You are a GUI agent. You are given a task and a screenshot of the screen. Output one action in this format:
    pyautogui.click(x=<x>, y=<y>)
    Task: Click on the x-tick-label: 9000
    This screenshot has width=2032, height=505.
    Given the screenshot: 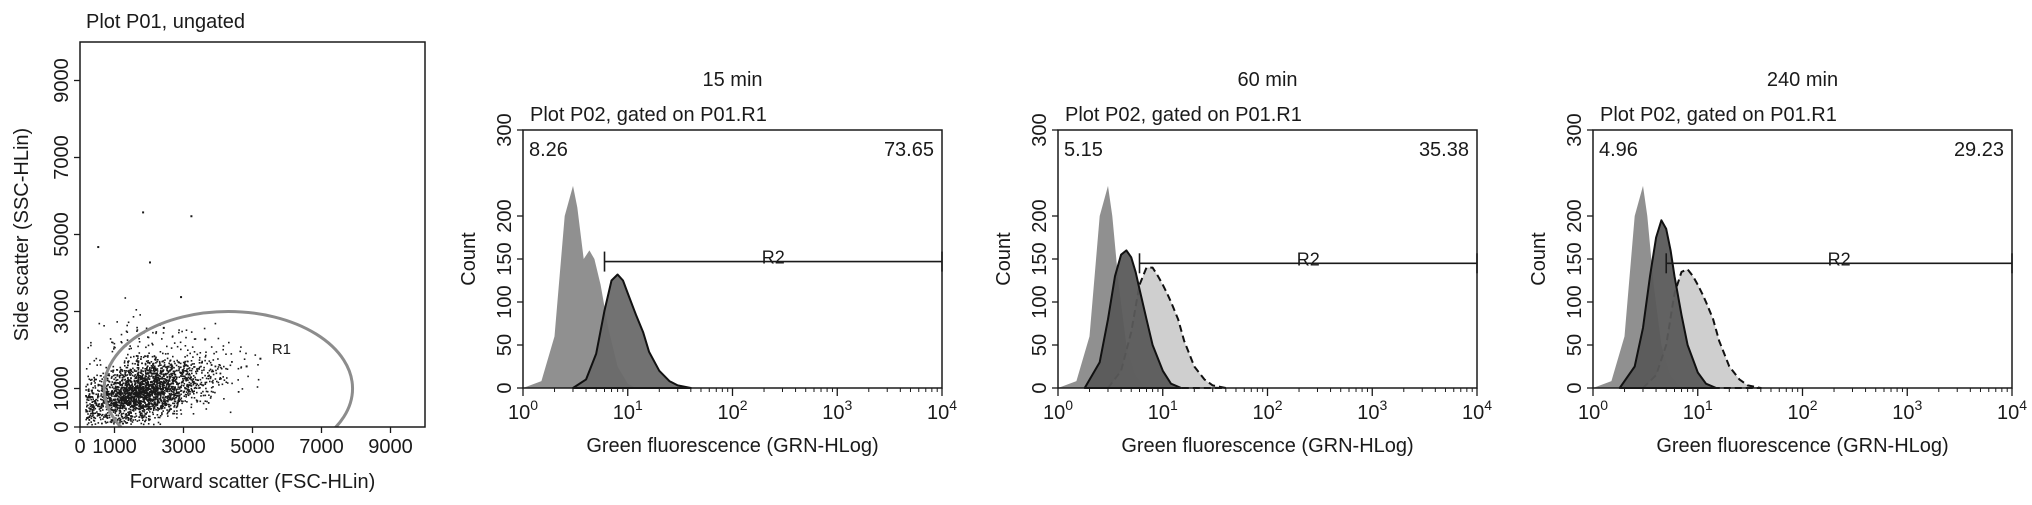 What is the action you would take?
    pyautogui.click(x=390, y=447)
    